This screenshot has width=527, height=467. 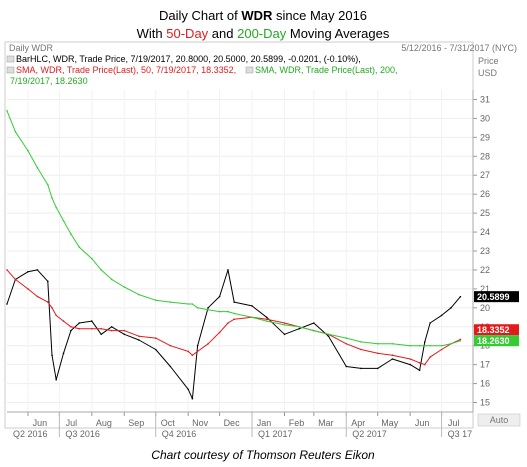 What do you see at coordinates (249, 70) in the screenshot?
I see `legend-sma200-swatch` at bounding box center [249, 70].